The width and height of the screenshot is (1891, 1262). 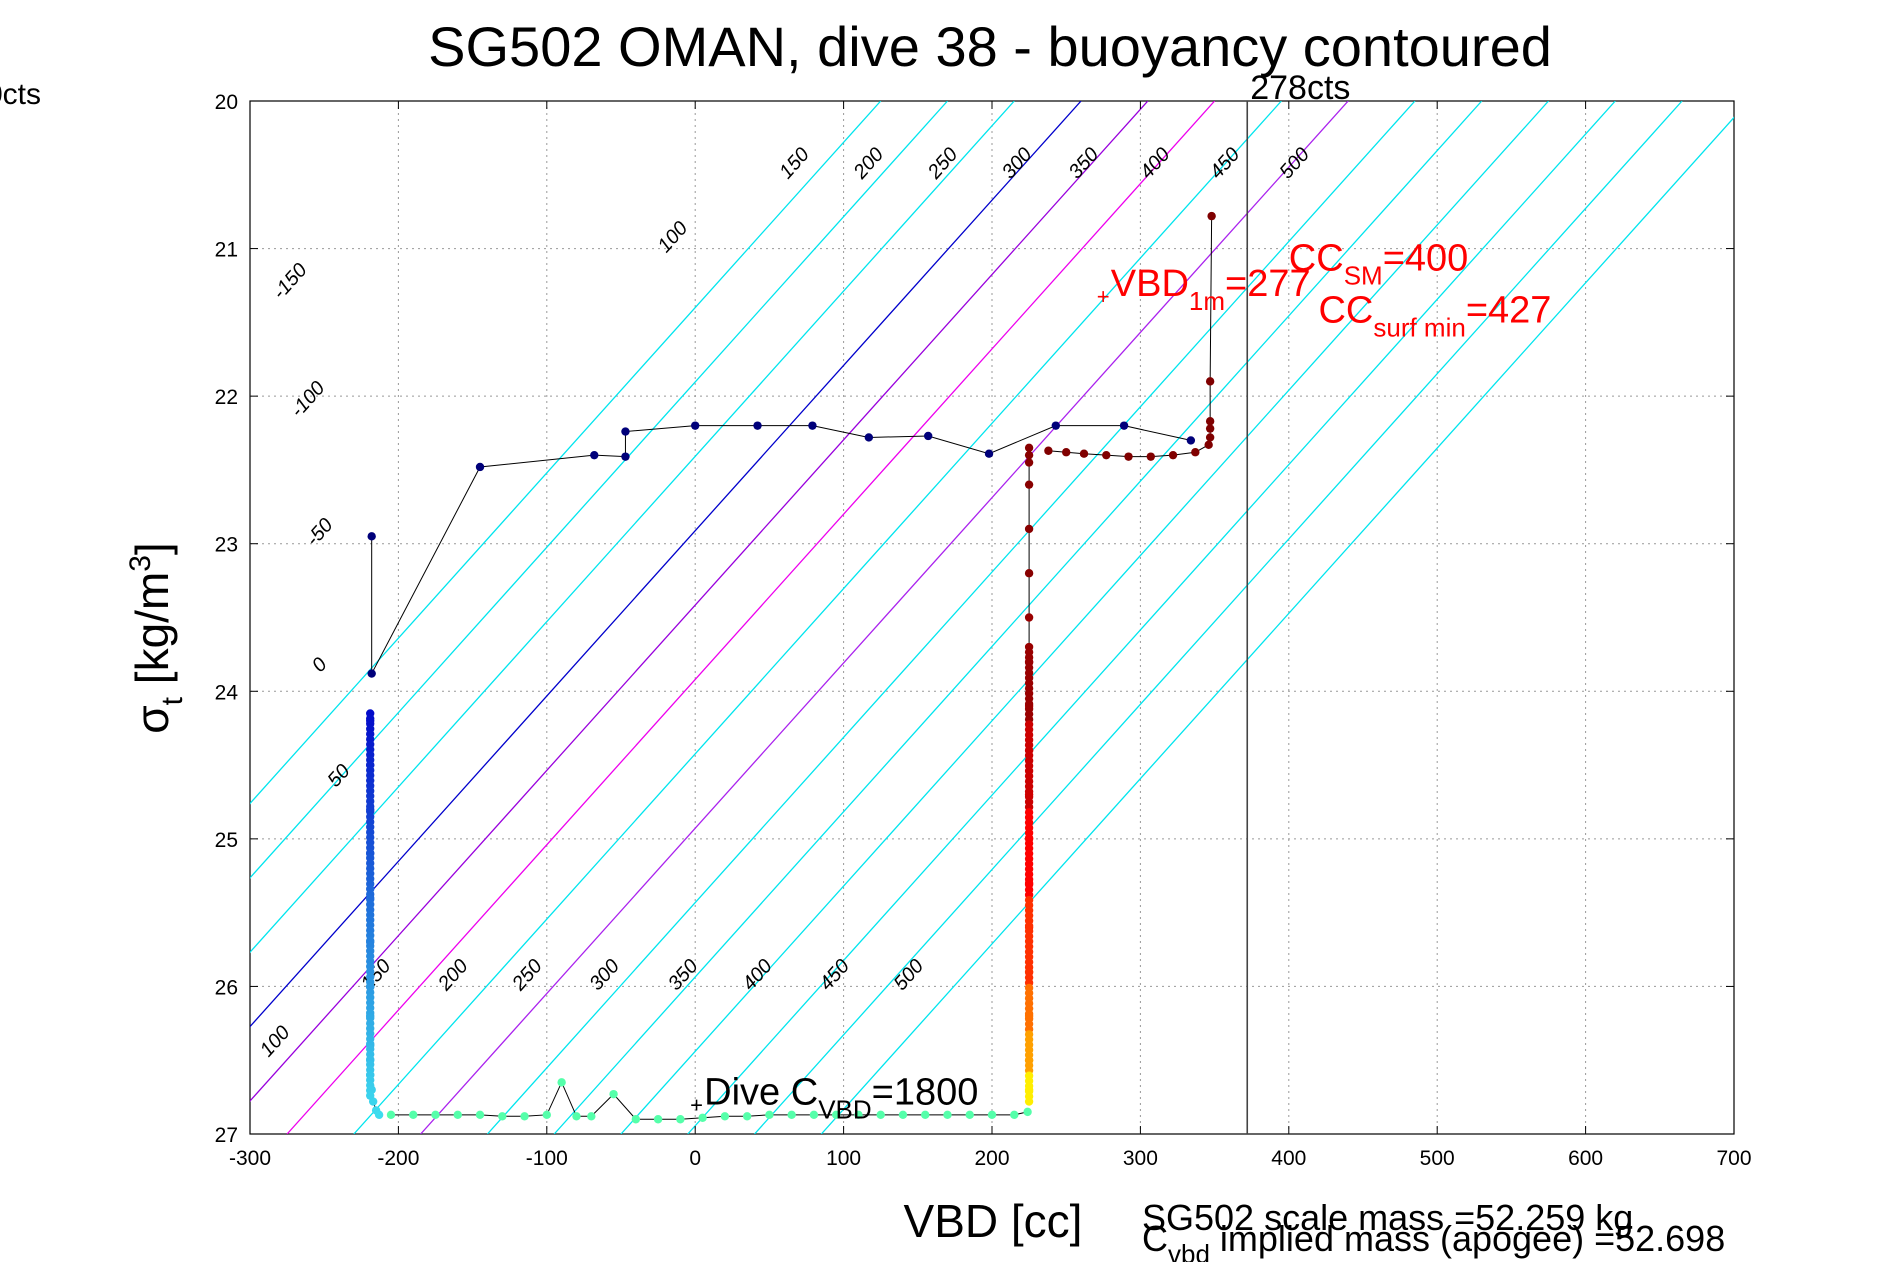 I want to click on vertical-reference: 278cts, so click(x=1298, y=601).